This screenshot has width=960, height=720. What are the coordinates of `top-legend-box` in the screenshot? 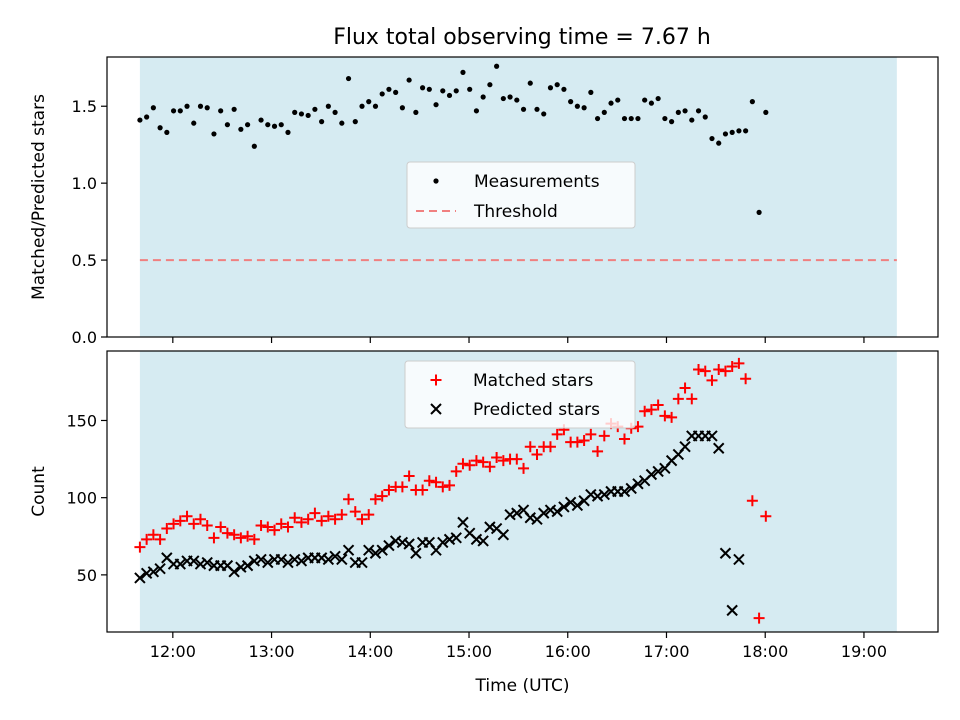 It's located at (521, 195).